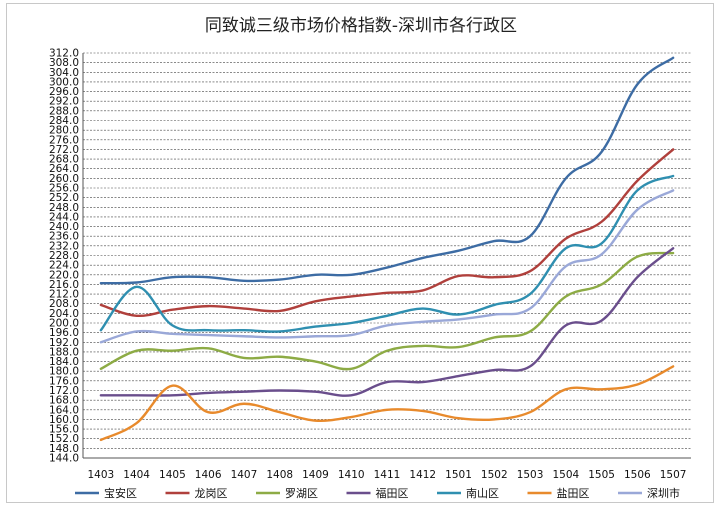  I want to click on y-tick-label: 208.0, so click(64, 304).